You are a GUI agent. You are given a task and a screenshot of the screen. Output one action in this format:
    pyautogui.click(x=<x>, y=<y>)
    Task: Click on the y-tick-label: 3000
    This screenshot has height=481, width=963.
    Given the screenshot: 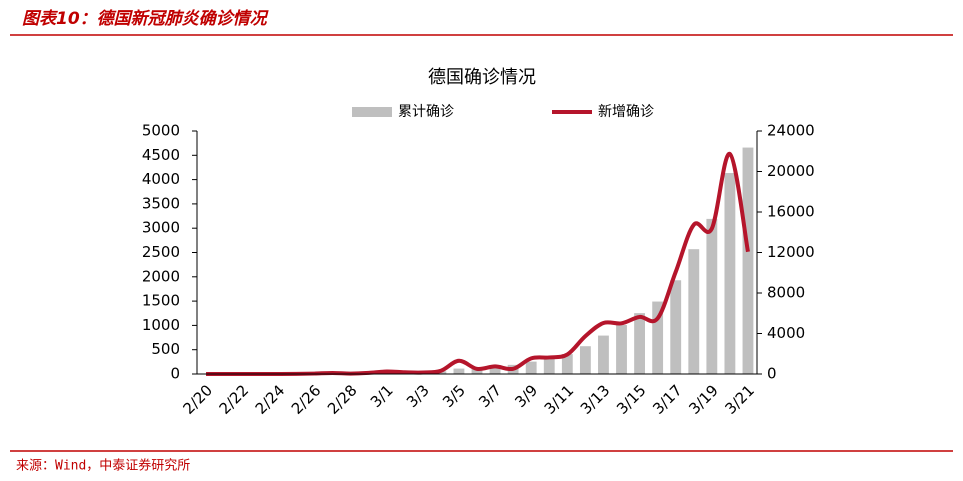 What is the action you would take?
    pyautogui.click(x=161, y=228)
    